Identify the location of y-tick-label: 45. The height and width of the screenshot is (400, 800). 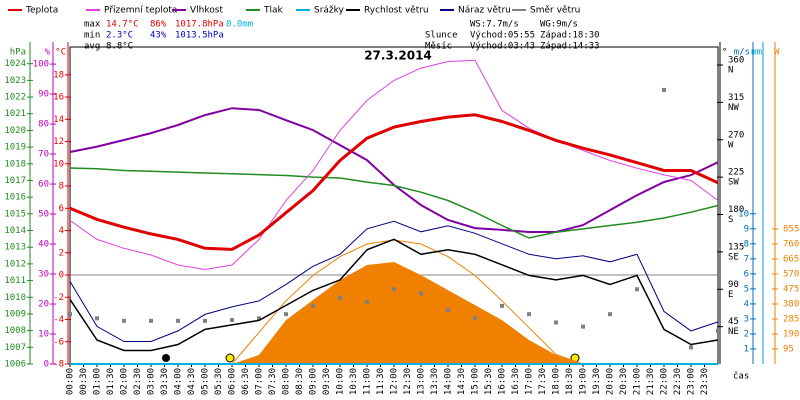
(733, 322).